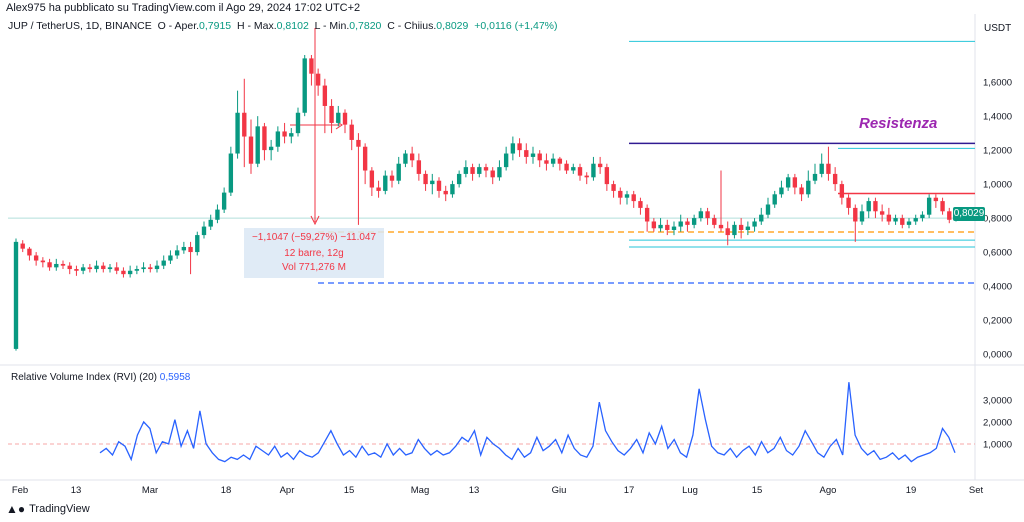 Image resolution: width=1024 pixels, height=522 pixels. What do you see at coordinates (178, 26) in the screenshot?
I see `open-label: O - Aper.` at bounding box center [178, 26].